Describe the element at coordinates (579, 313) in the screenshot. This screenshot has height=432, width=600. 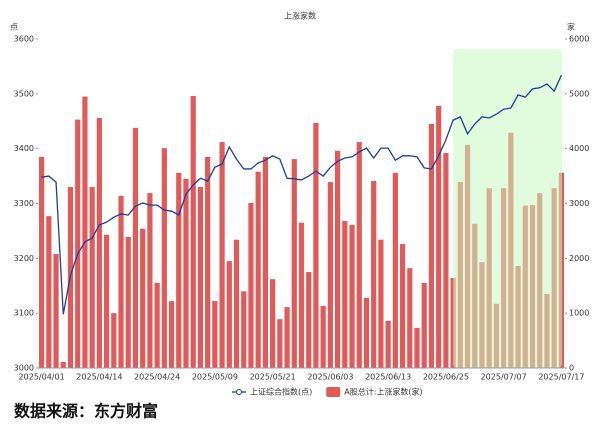
I see `y2-tick-label: 1000` at that location.